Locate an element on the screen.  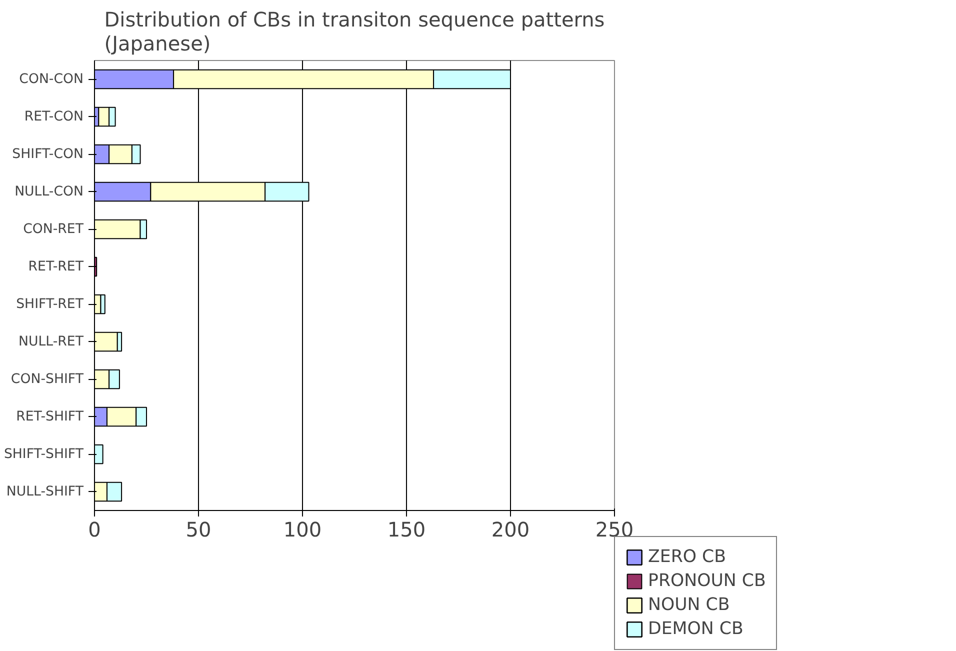
y-tick-label: SHIFT-RET is located at coordinates (50, 304).